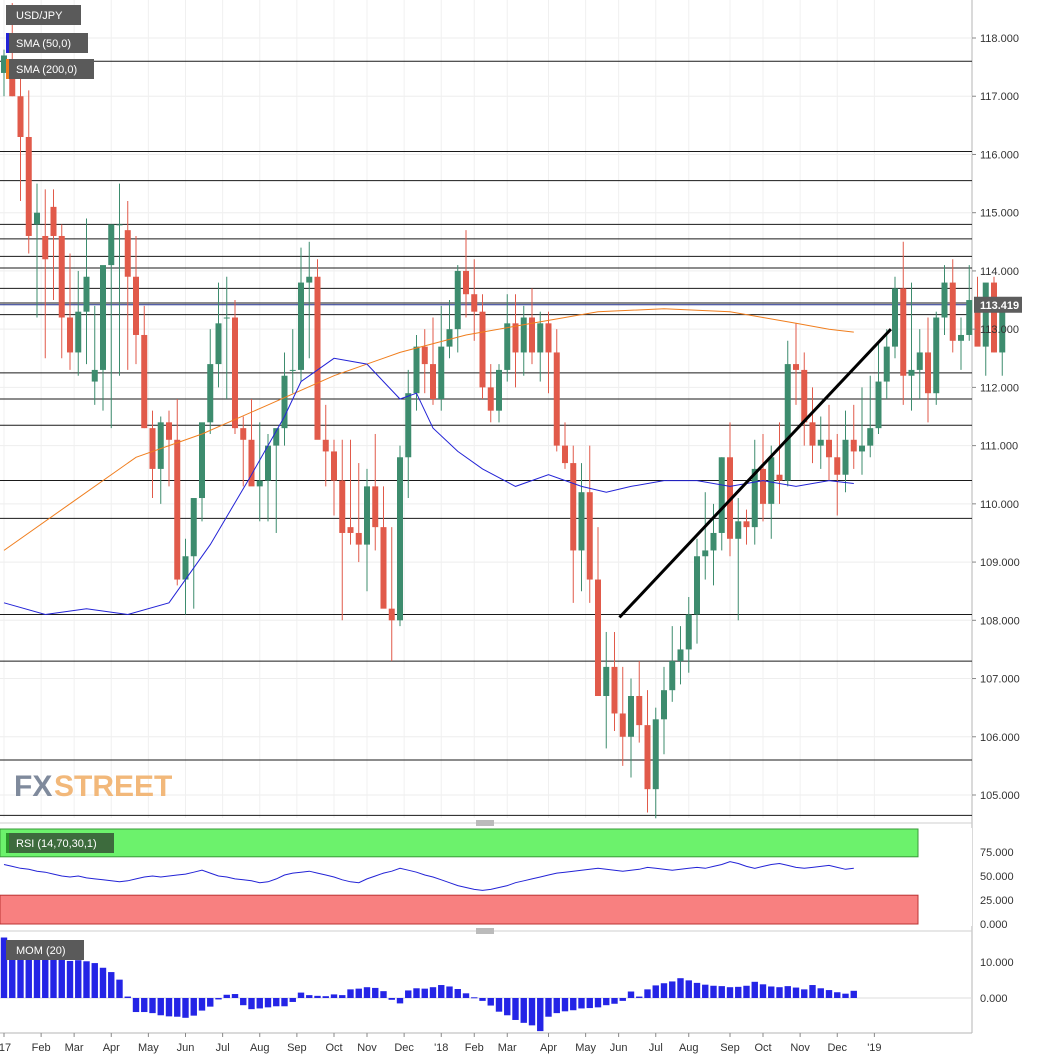  Describe the element at coordinates (367, 1048) in the screenshot. I see `x-tick-label: Nov` at that location.